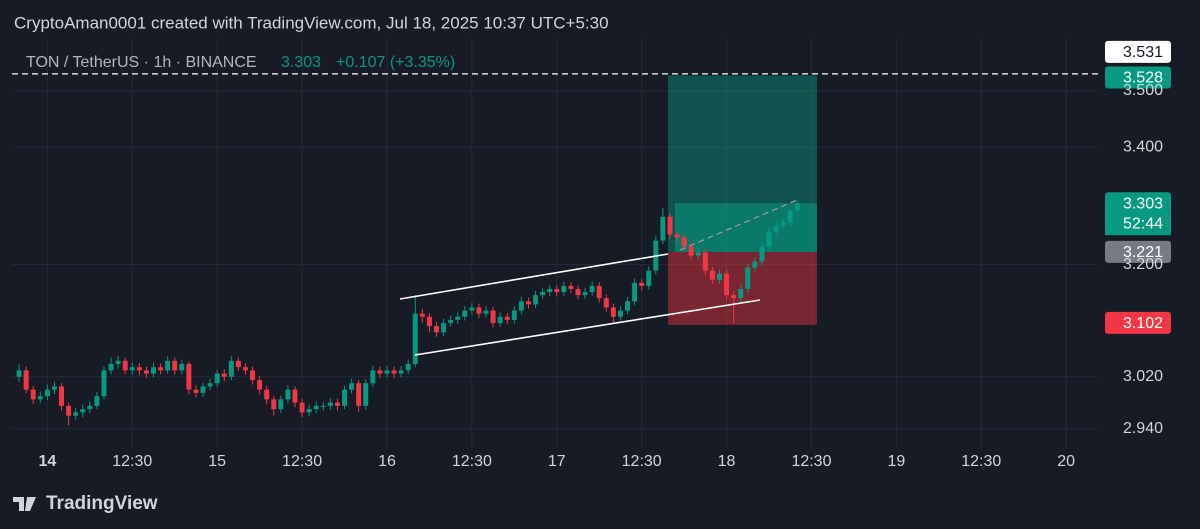 This screenshot has height=529, width=1200. Describe the element at coordinates (1143, 428) in the screenshot. I see `y-tick-label: 2.940` at that location.